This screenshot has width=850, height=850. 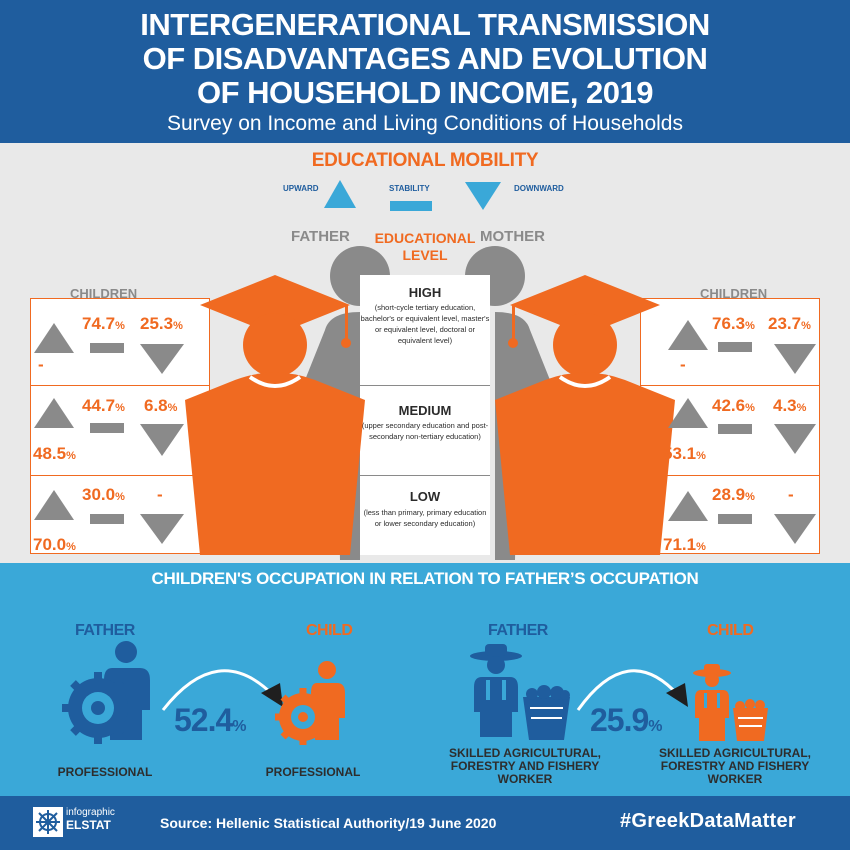 I want to click on legend-upward-label: UPWARD, so click(x=301, y=188).